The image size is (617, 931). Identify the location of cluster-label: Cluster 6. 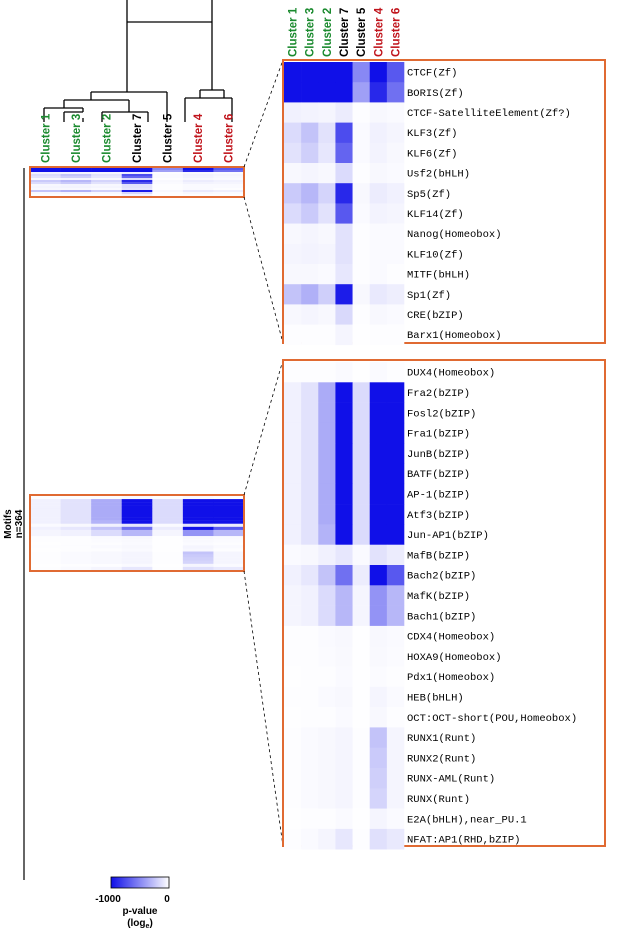
(230, 138).